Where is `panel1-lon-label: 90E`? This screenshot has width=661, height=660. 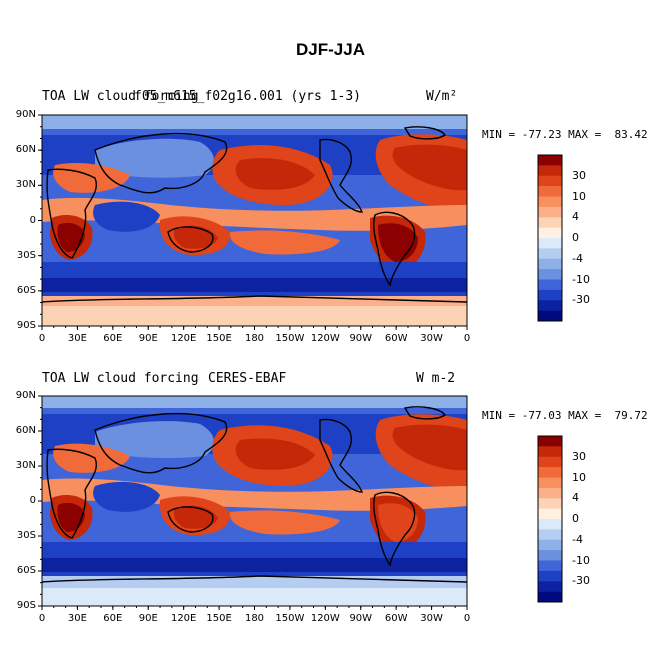
panel1-lon-label: 90E is located at coordinates (148, 338).